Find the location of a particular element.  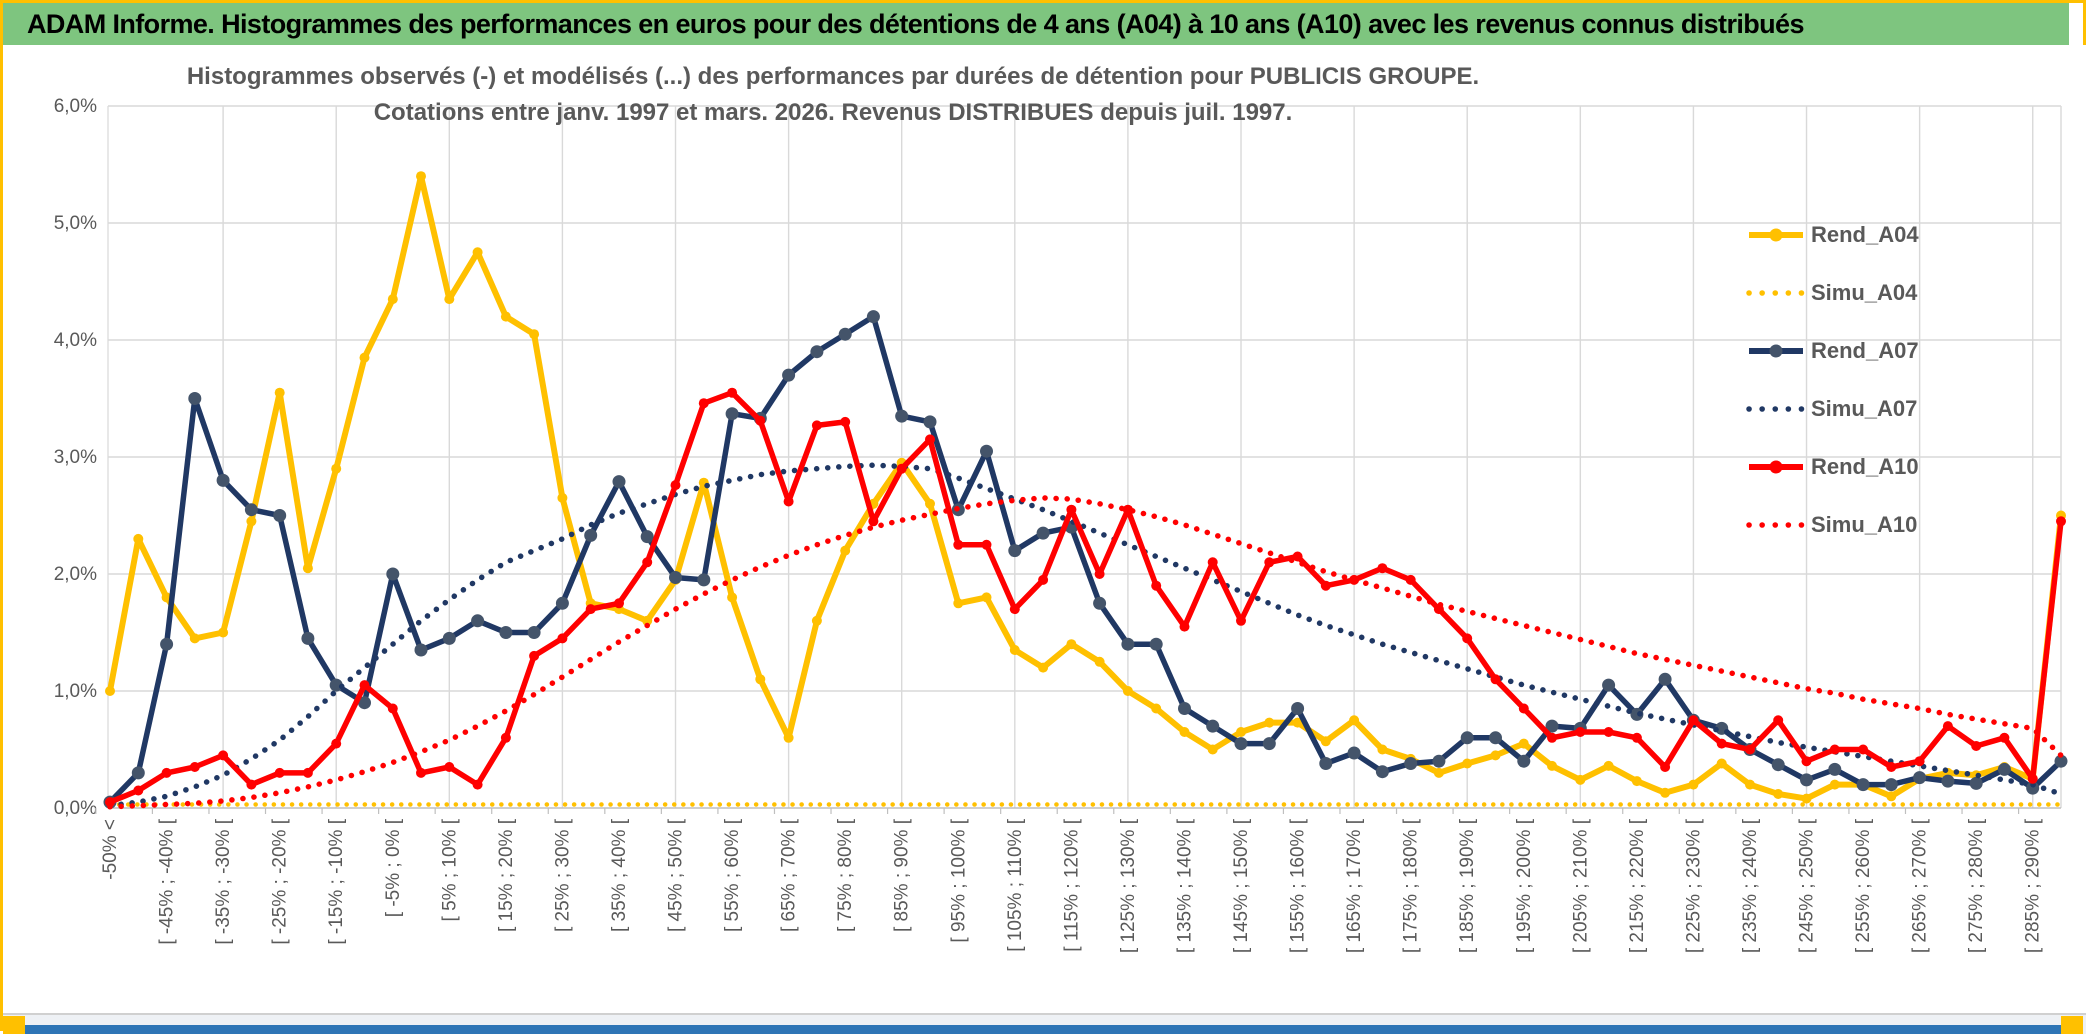

legend-item-Rend_A07: Rend_A07 is located at coordinates (1834, 350).